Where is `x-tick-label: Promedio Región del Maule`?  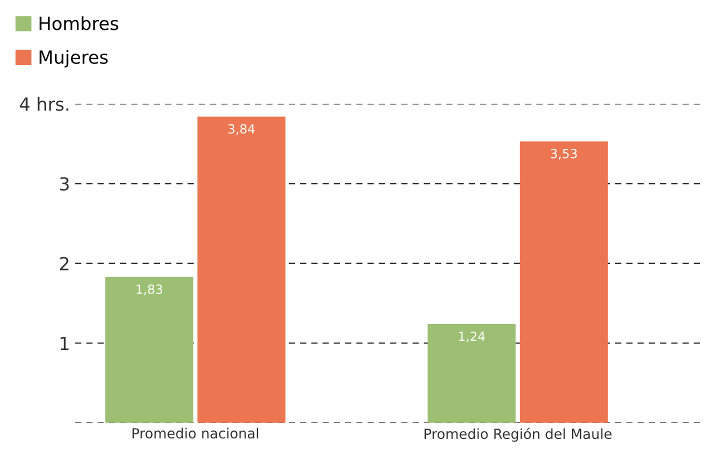 x-tick-label: Promedio Región del Maule is located at coordinates (518, 435).